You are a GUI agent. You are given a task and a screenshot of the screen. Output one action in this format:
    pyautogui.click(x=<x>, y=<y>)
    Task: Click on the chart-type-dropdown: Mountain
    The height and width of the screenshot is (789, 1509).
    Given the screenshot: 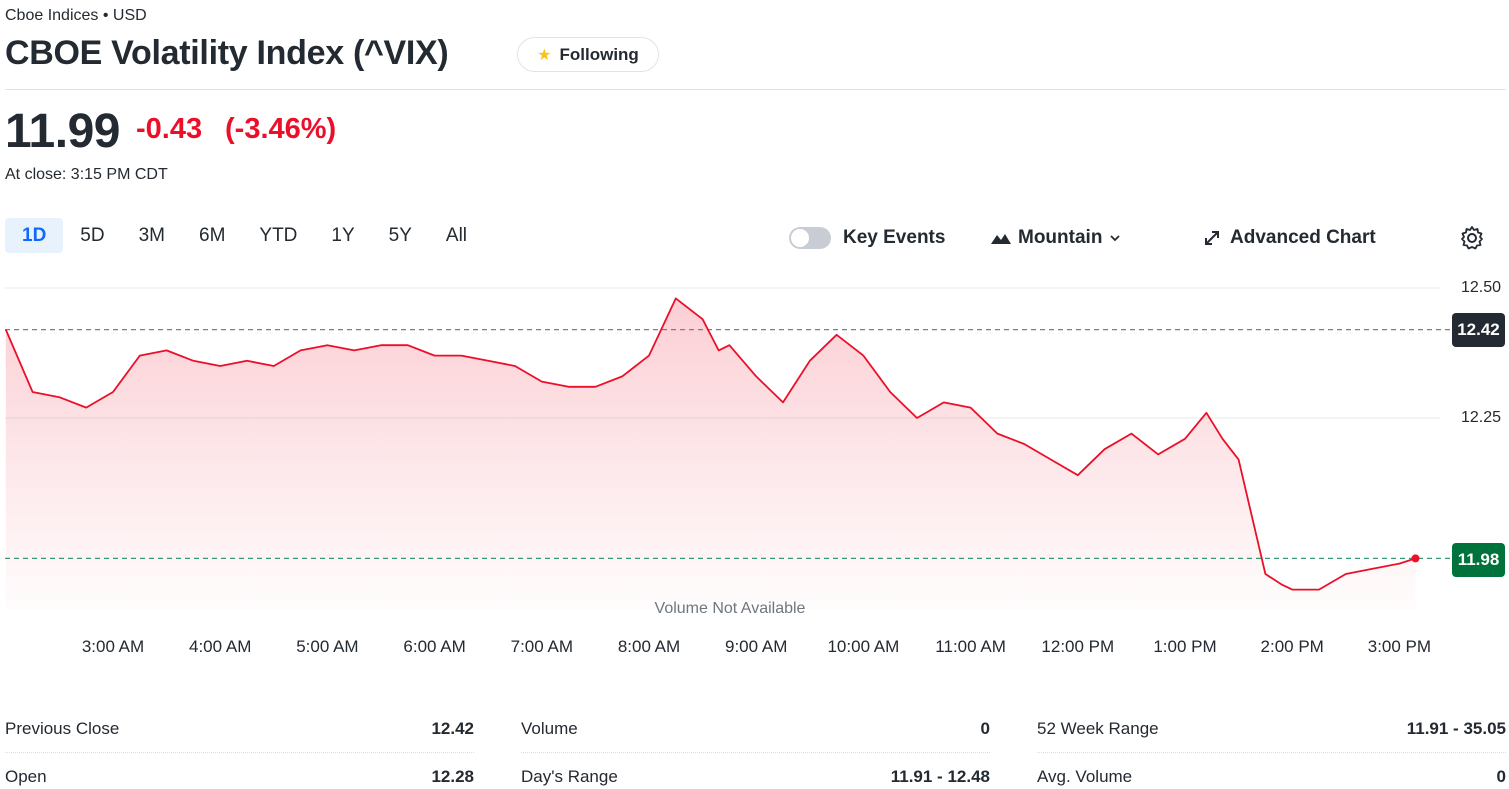 What is the action you would take?
    pyautogui.click(x=1056, y=238)
    